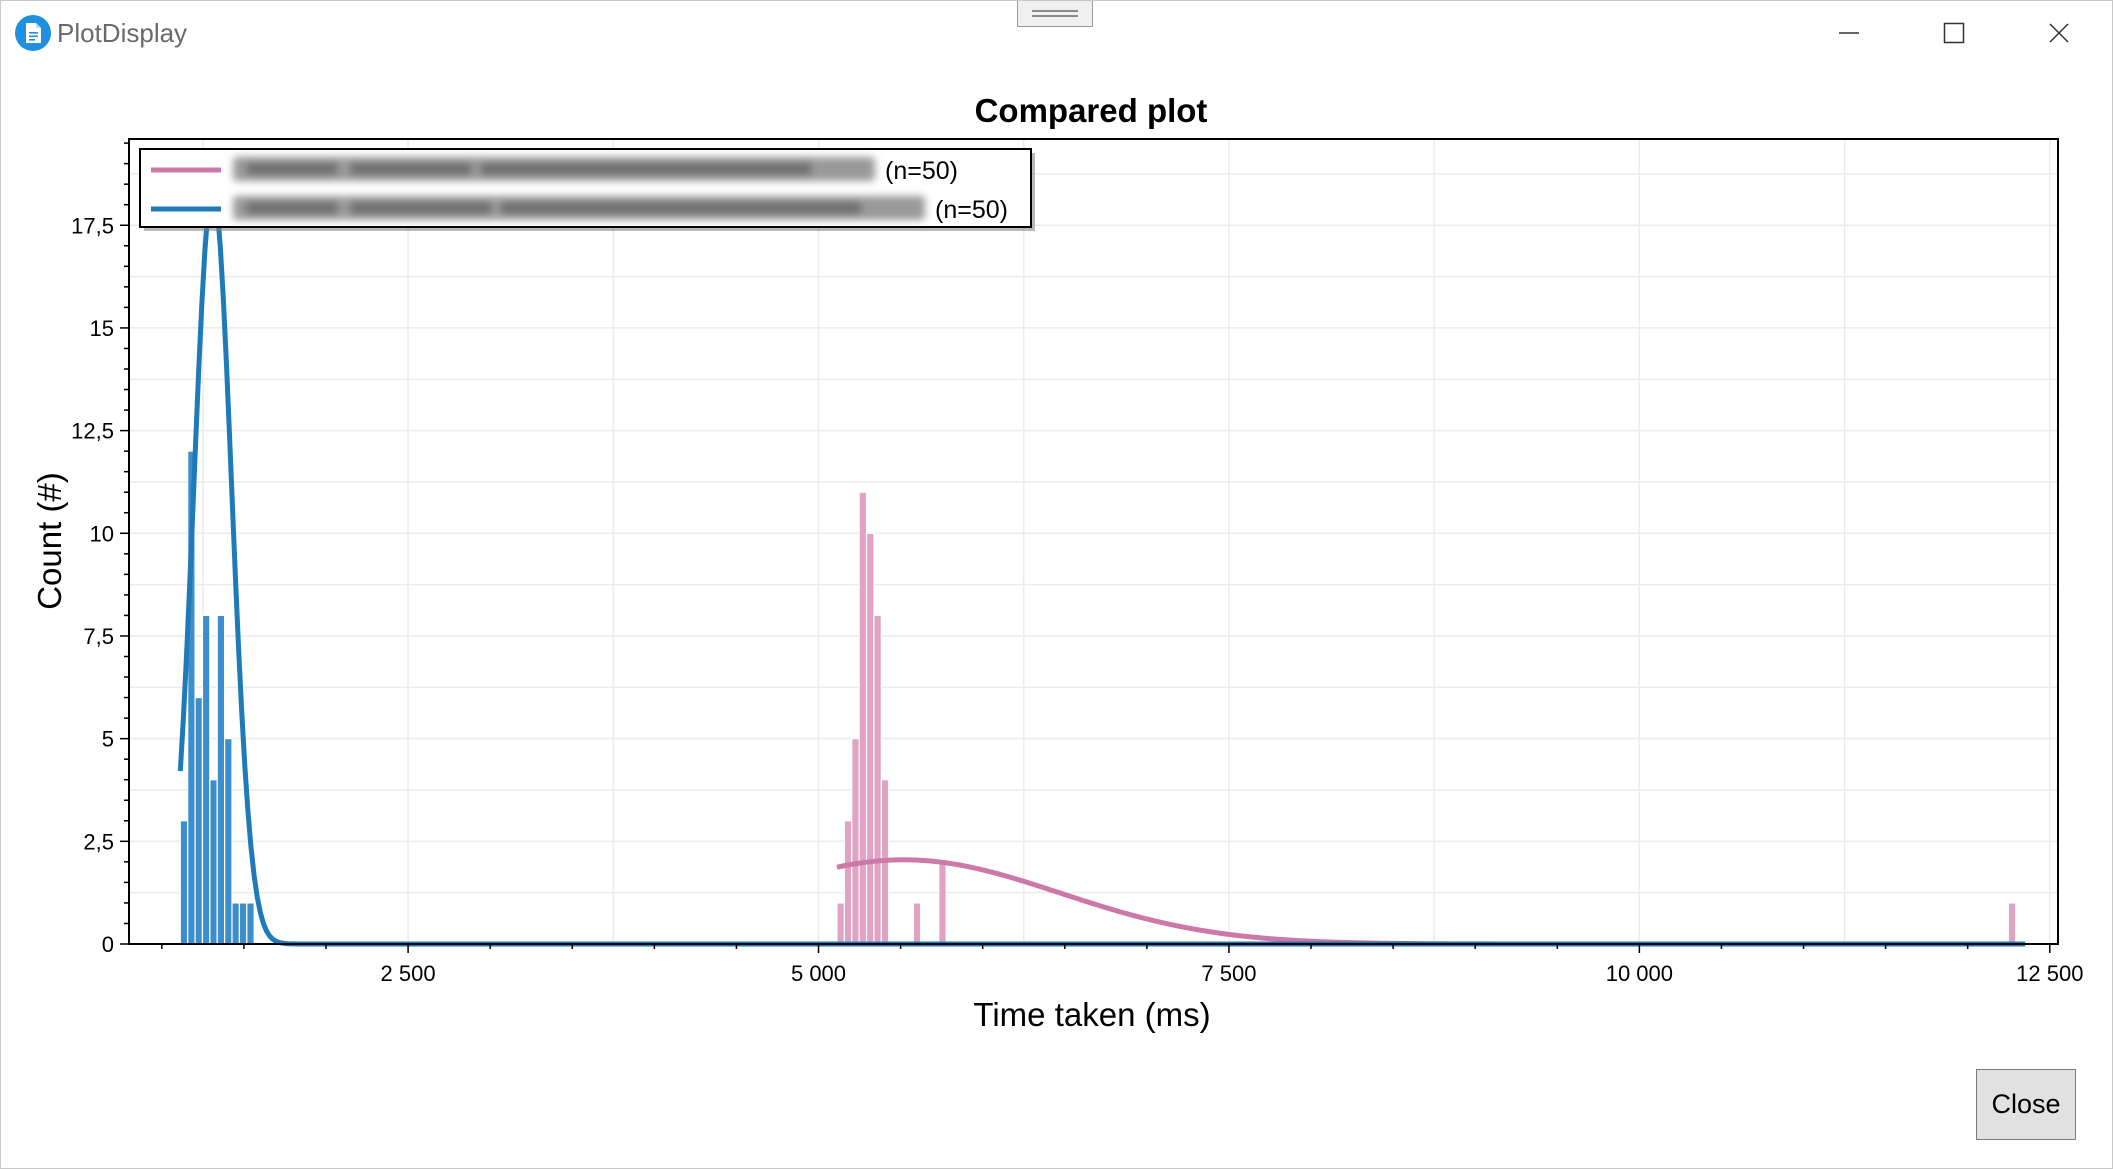 This screenshot has height=1169, width=2113. What do you see at coordinates (1056, 33) in the screenshot?
I see `title-bar: PlotDisplay` at bounding box center [1056, 33].